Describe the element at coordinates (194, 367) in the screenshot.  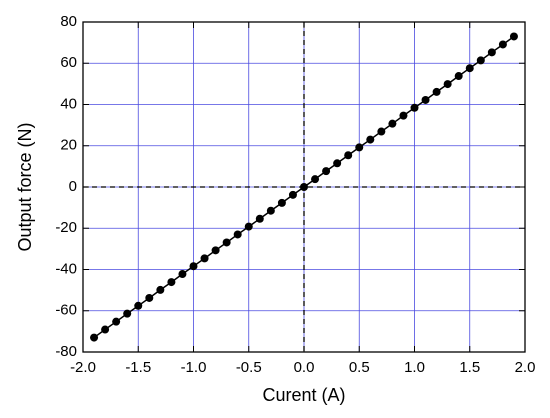
I see `x-tick-label: -1.0` at that location.